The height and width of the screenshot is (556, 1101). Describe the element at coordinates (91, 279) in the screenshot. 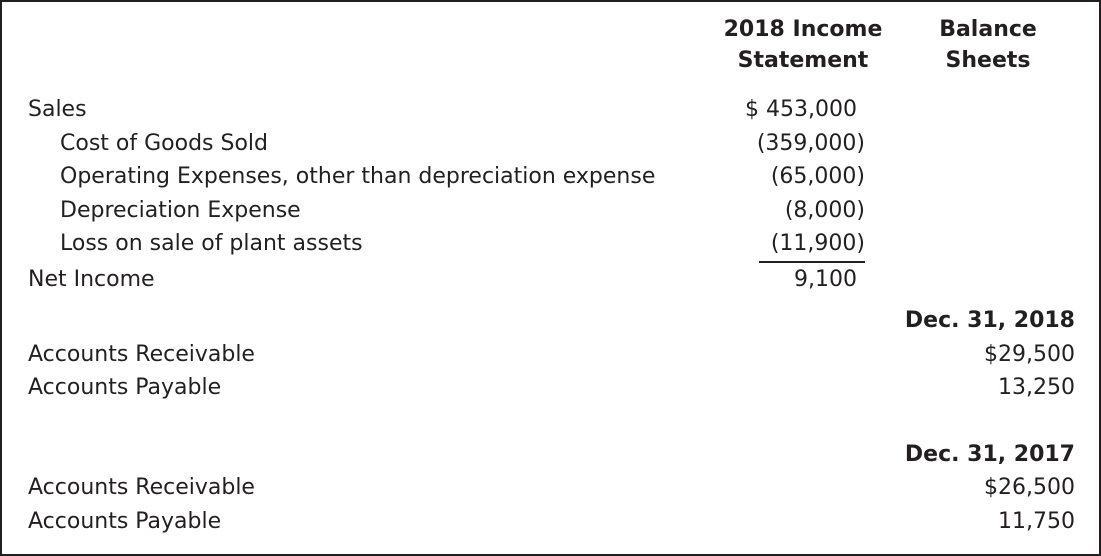

I see `row-label: Net Income` at that location.